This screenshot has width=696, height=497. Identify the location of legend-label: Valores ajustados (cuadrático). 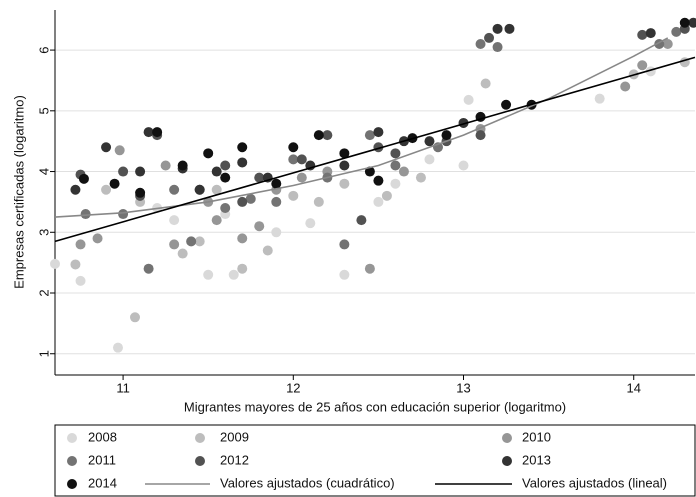
(307, 482).